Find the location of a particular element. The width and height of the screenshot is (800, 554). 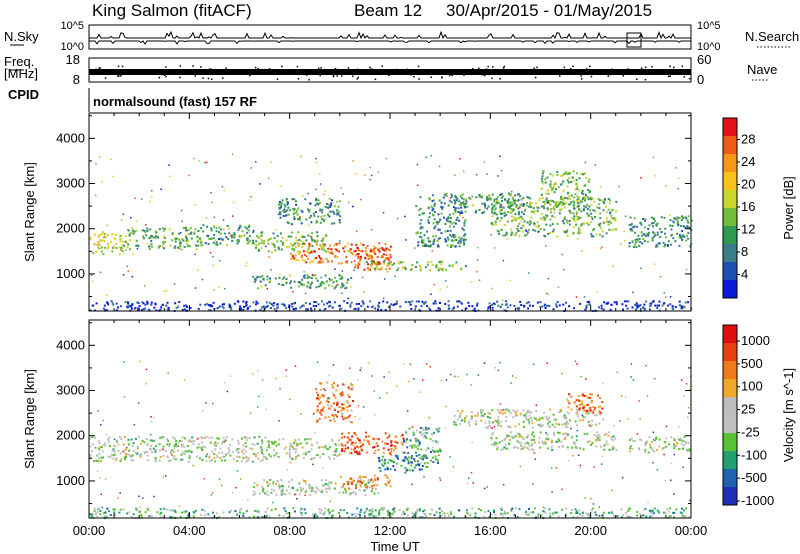

colorbar-tick-label: -500 is located at coordinates (754, 477).